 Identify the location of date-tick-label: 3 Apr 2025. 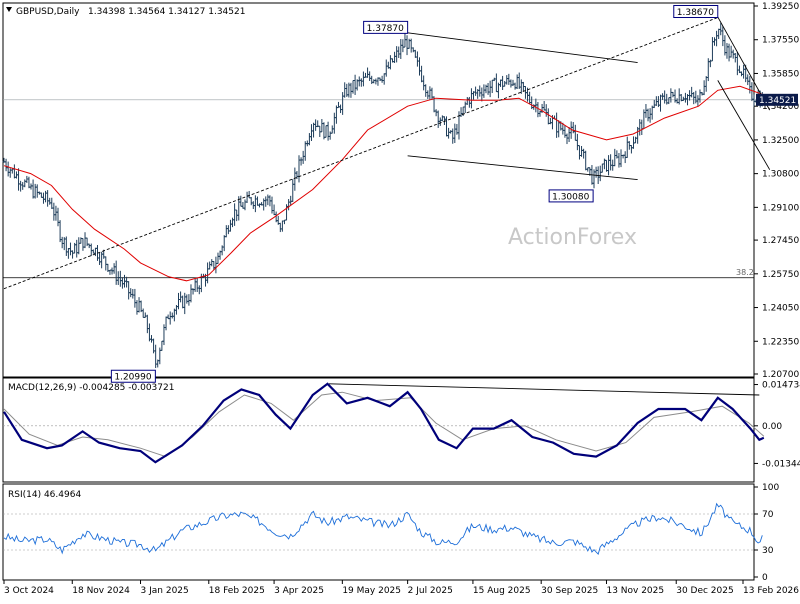
(299, 591).